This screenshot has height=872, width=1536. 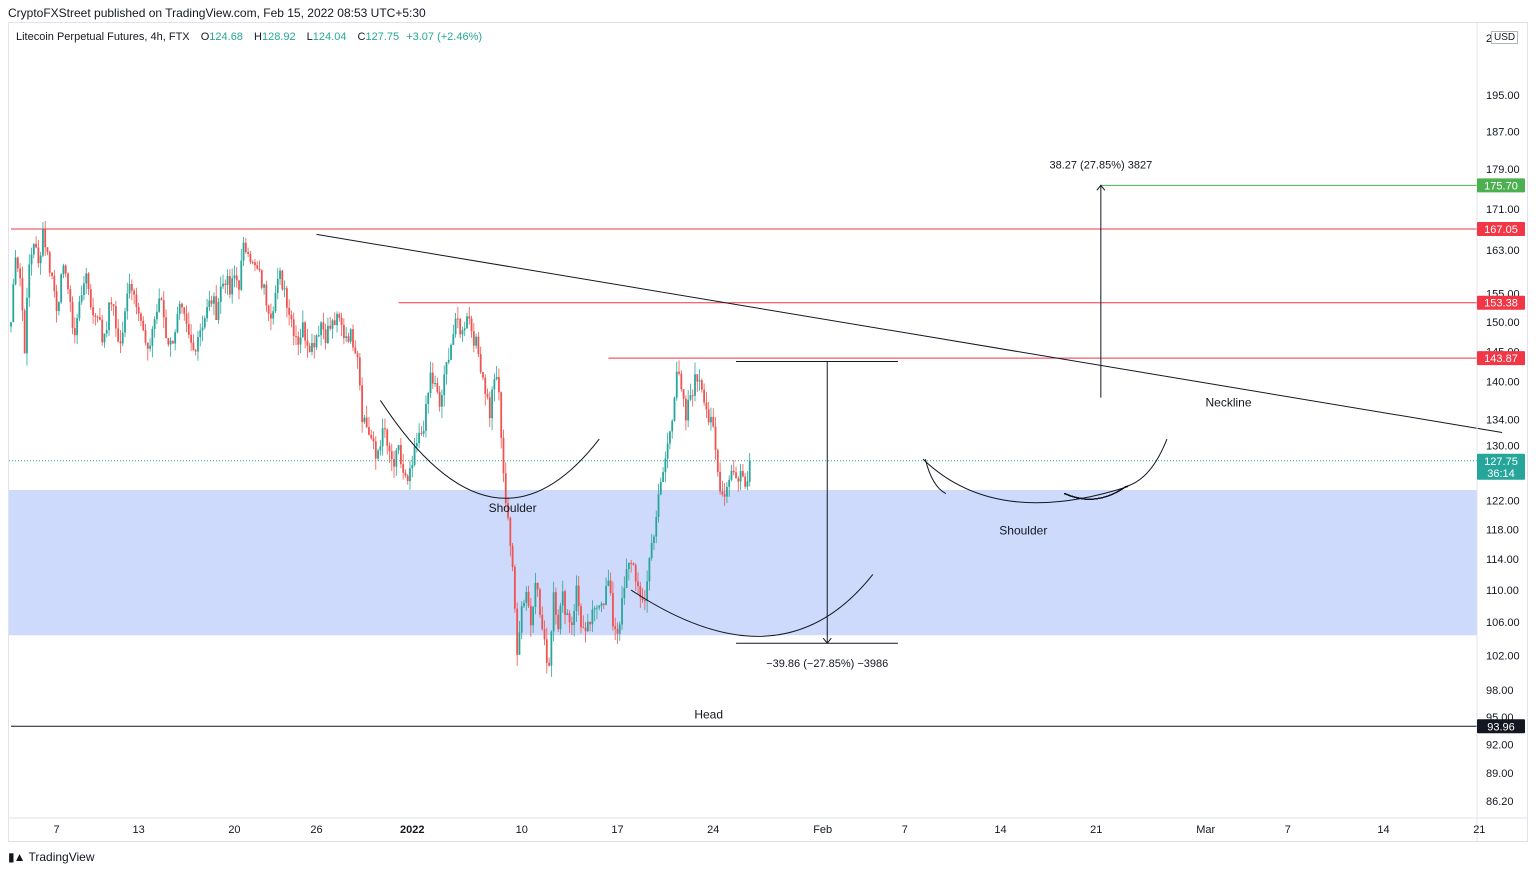 What do you see at coordinates (1505, 37) in the screenshot?
I see `currency-button: USD` at bounding box center [1505, 37].